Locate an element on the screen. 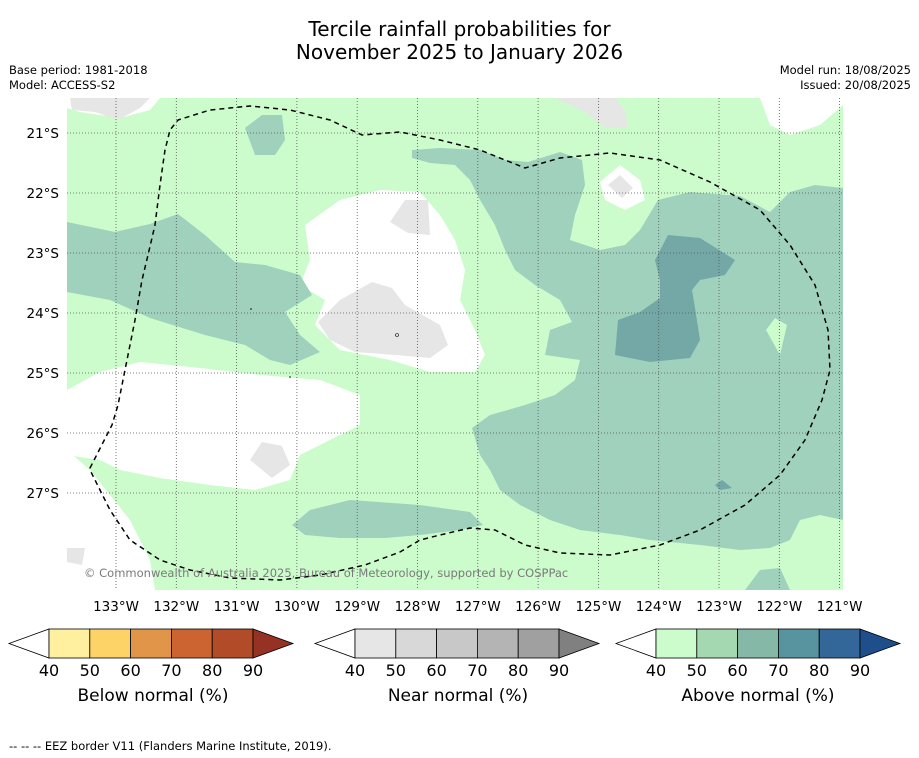 The image size is (919, 758). lon-label: 130°W is located at coordinates (297, 607).